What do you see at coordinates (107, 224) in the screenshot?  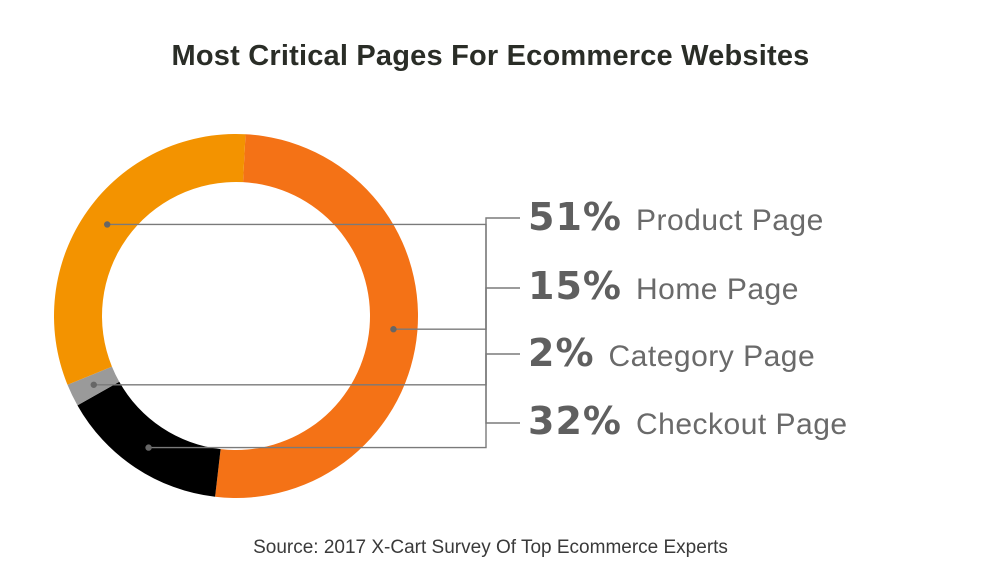 I see `leader-dot-checkout-page` at bounding box center [107, 224].